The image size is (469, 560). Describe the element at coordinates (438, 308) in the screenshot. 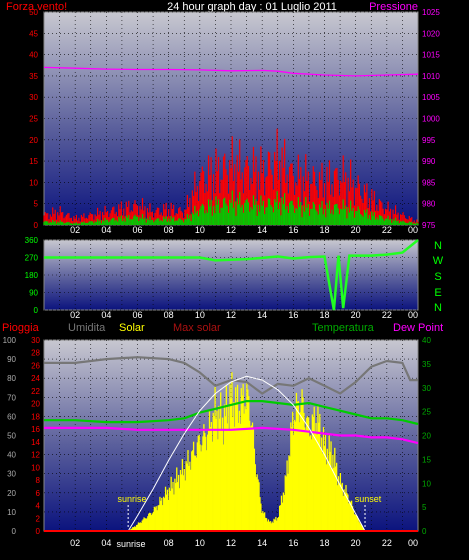

I see `compass-n-bottom: N` at that location.